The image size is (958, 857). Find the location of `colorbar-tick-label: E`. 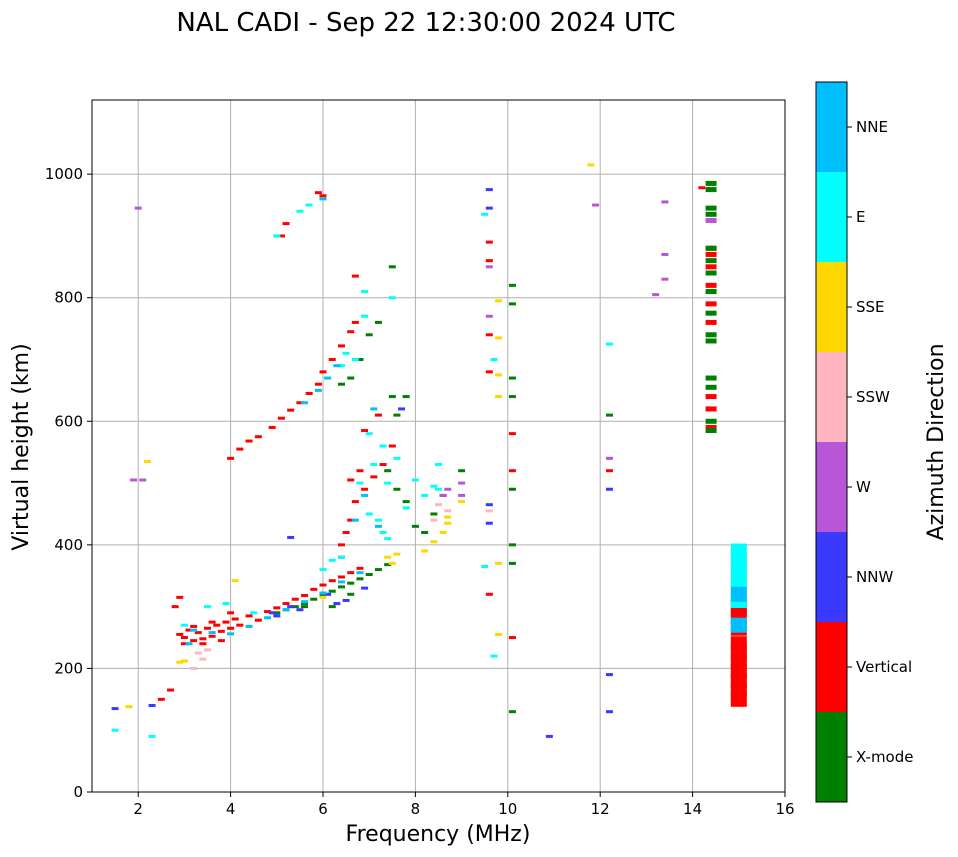

colorbar-tick-label: E is located at coordinates (860, 217).